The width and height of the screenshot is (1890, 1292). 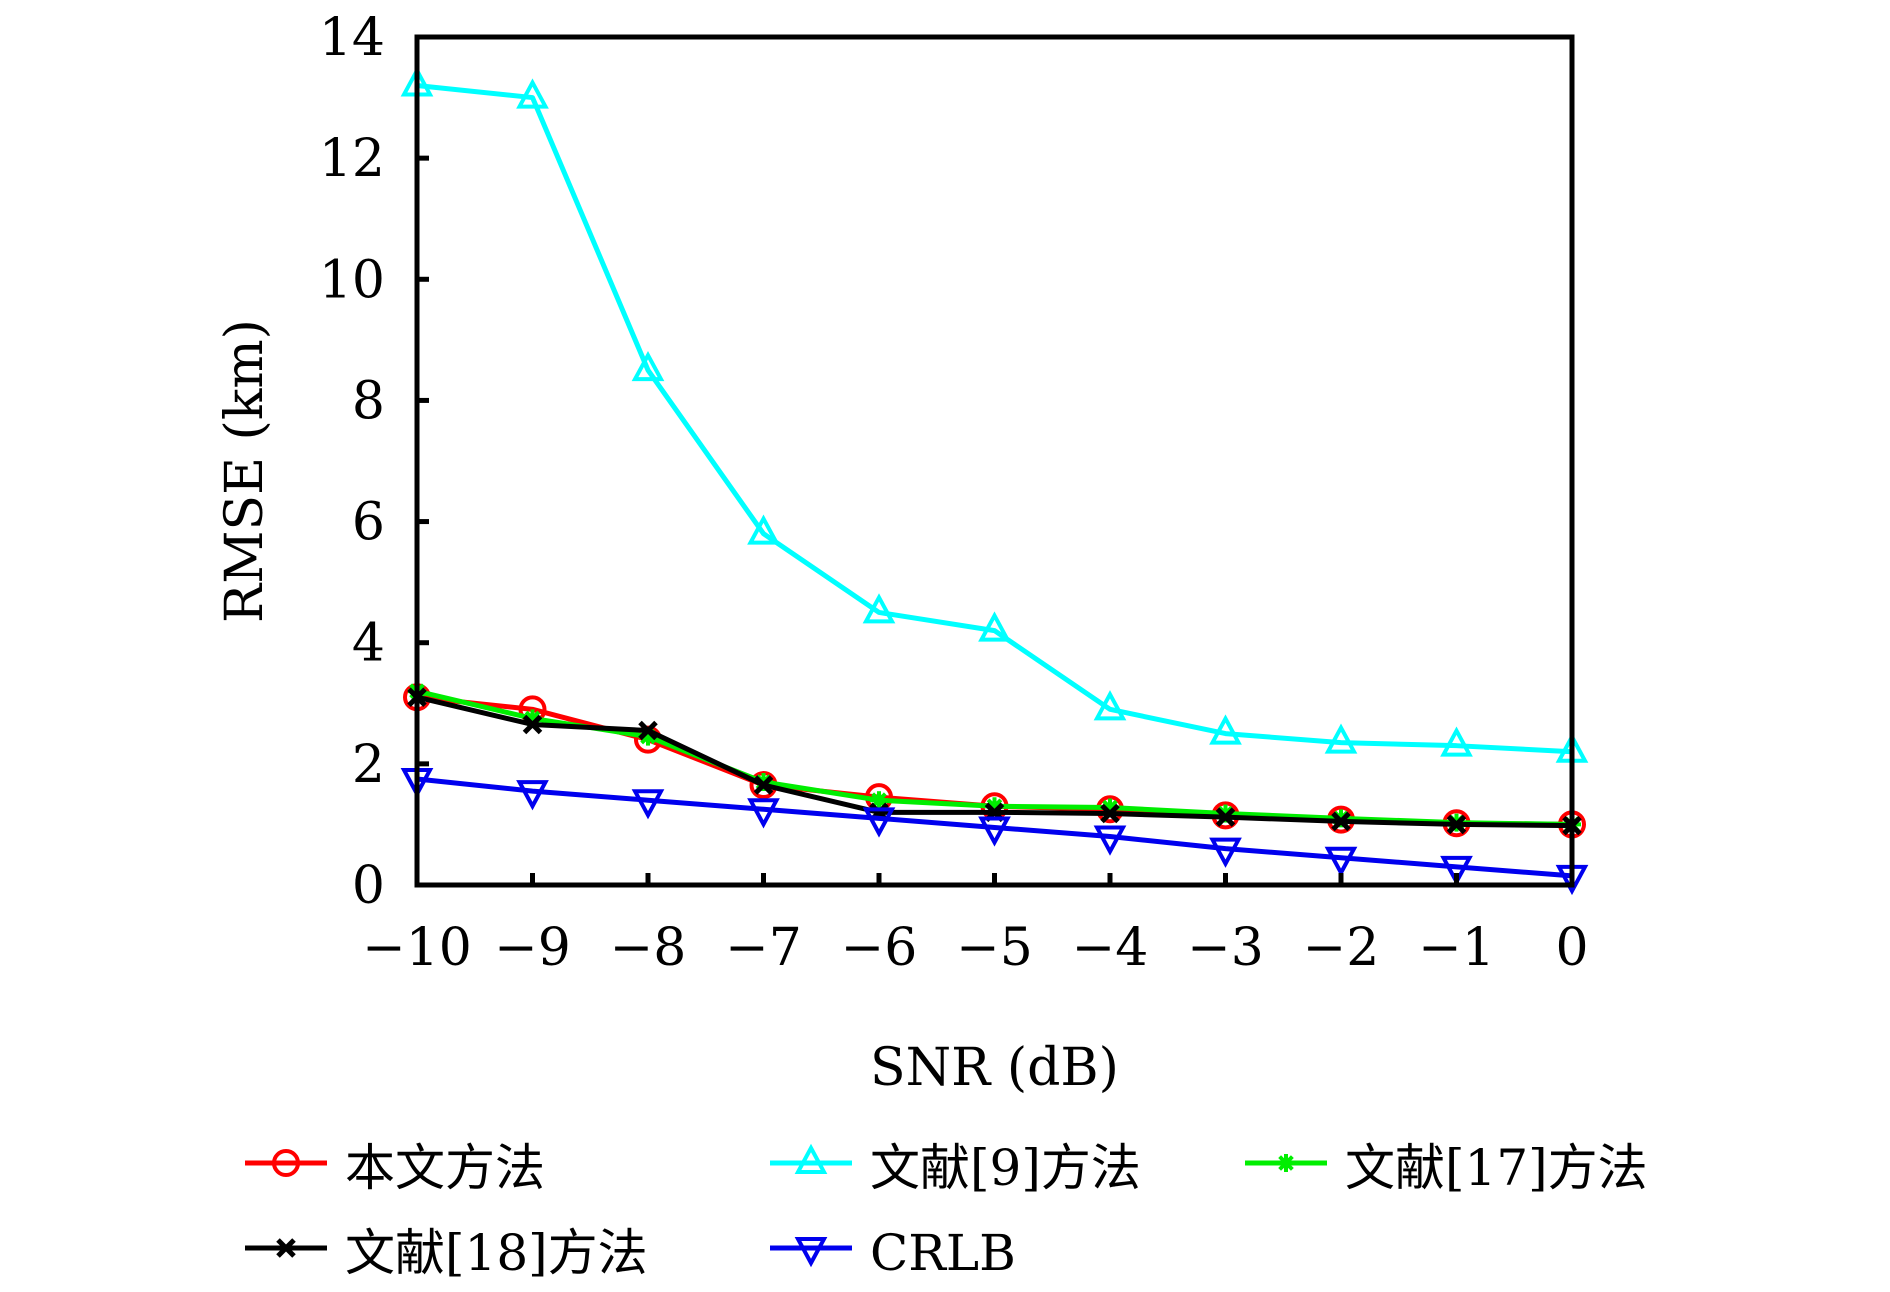 I want to click on y-axis-label: RMSE (km), so click(x=245, y=471).